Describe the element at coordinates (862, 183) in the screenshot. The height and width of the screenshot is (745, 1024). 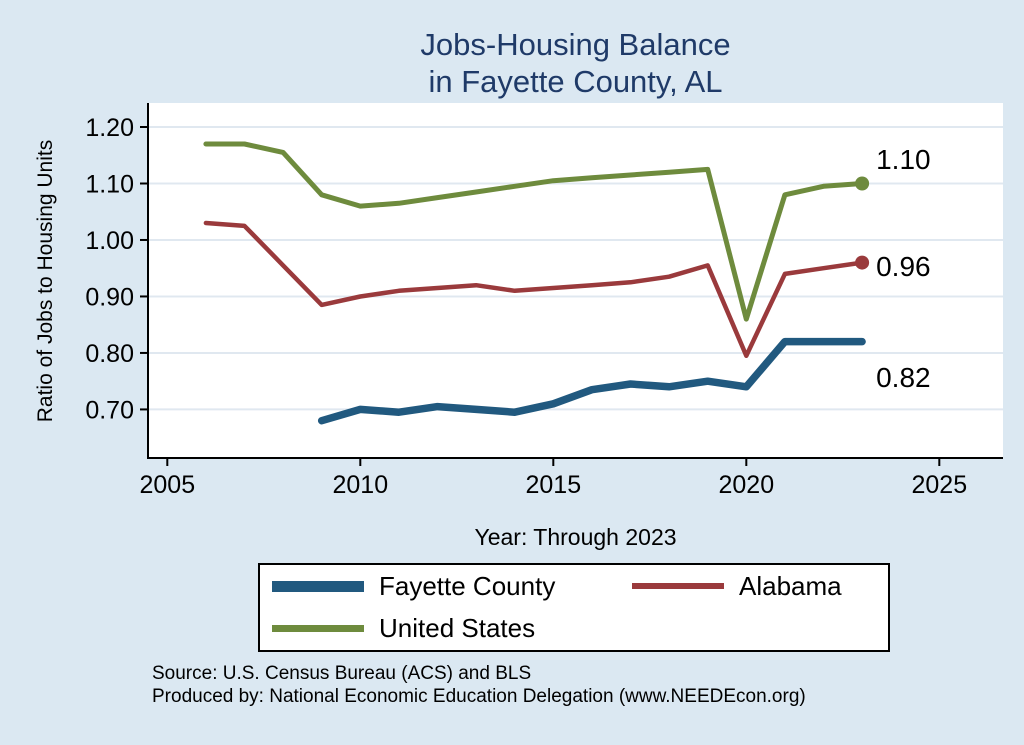
I see `series-end-marker-united-states` at that location.